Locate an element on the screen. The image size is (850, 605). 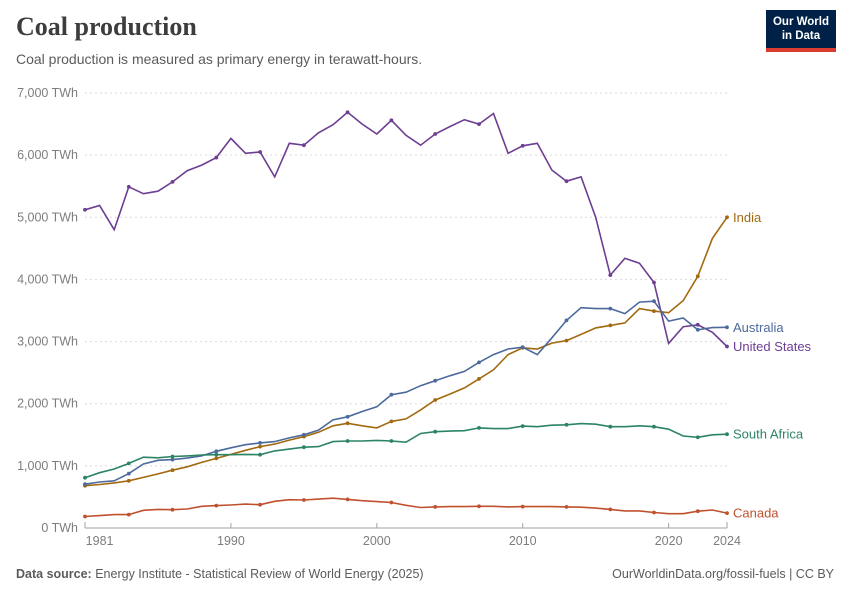
series-label-south-africa: South Africa is located at coordinates (768, 434).